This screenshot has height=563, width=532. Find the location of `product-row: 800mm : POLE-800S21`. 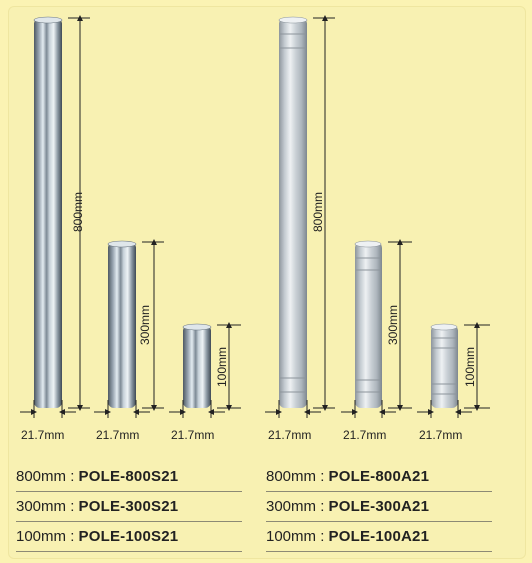

product-row: 800mm : POLE-800S21 is located at coordinates (129, 477).